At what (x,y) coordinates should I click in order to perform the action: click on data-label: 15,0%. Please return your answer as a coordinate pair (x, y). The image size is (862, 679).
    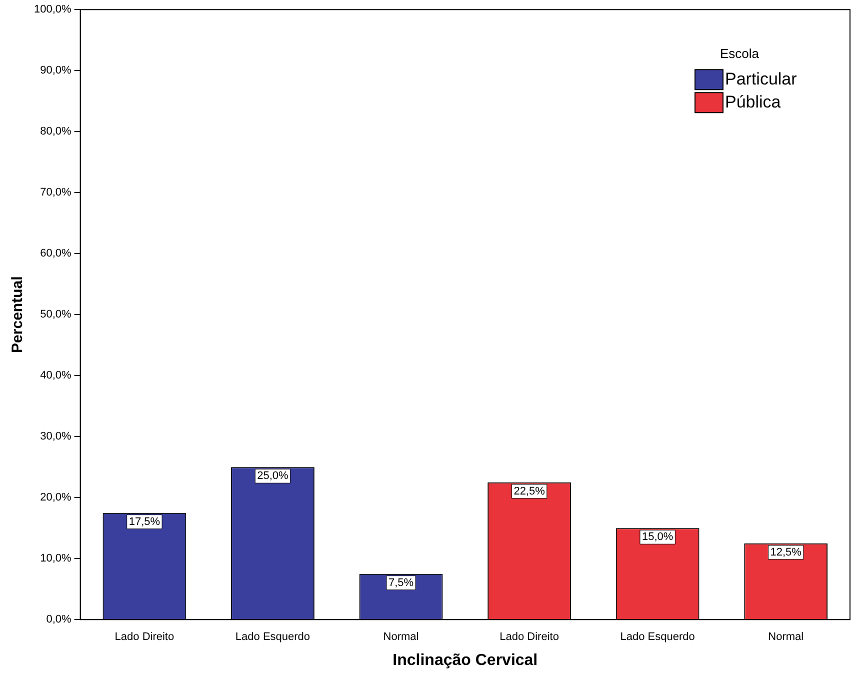
    Looking at the image, I should click on (658, 537).